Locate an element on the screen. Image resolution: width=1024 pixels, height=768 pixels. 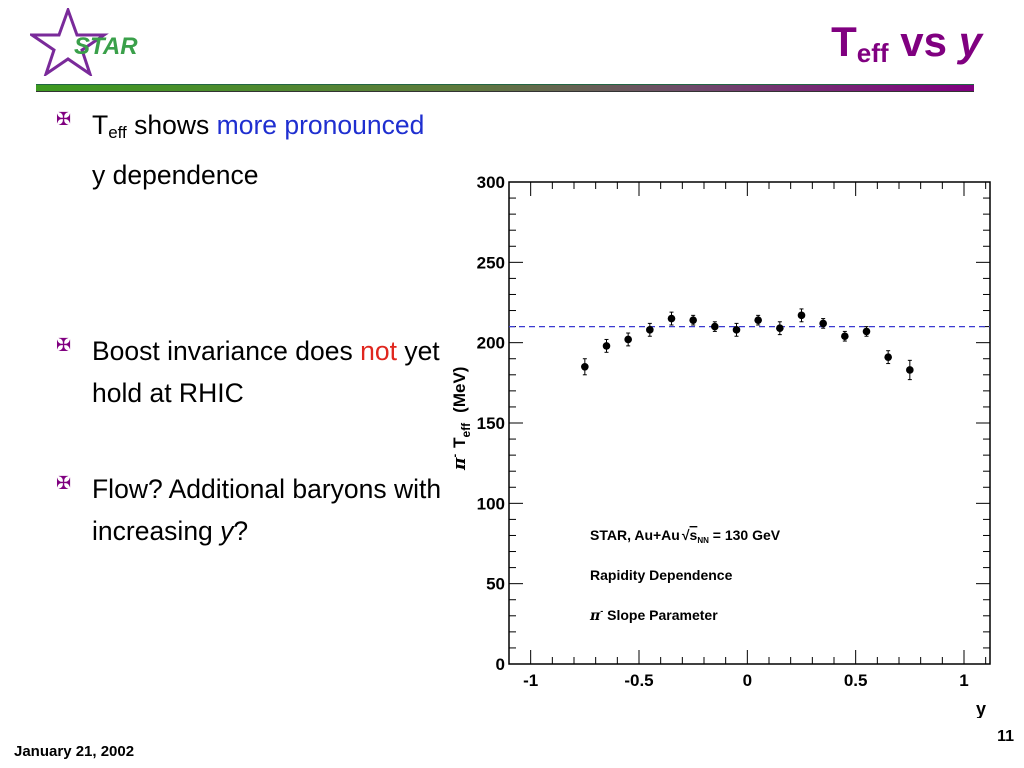
y-axis-label: π-Teff(MeV) is located at coordinates (461, 419).